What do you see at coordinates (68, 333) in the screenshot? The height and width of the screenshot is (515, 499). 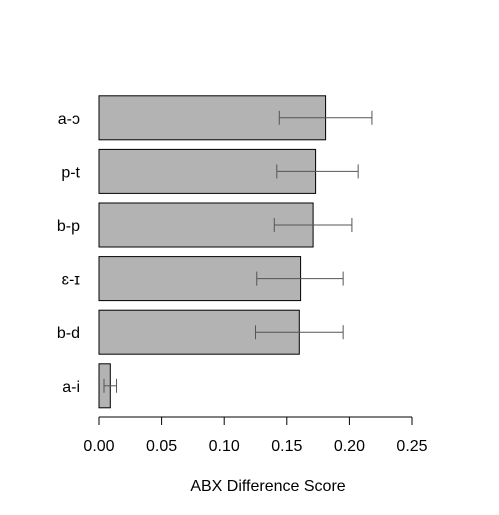 I see `category-label-4: b-d` at bounding box center [68, 333].